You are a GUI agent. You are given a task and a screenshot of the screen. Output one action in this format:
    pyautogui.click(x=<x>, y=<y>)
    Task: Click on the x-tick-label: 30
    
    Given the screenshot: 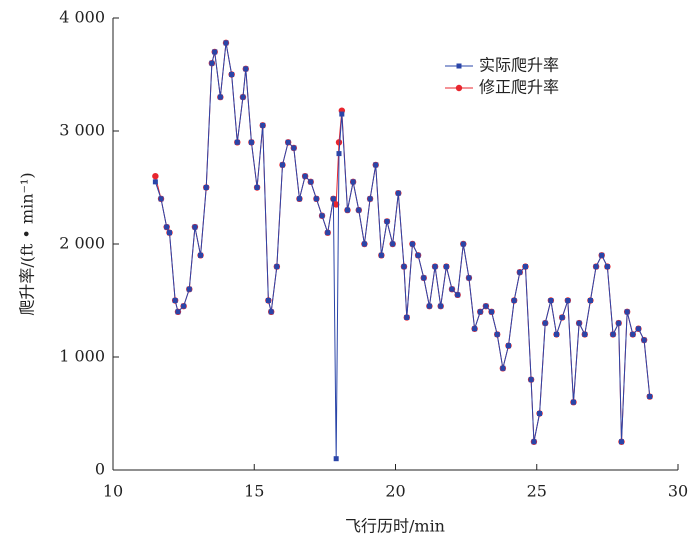 What is the action you would take?
    pyautogui.click(x=678, y=491)
    